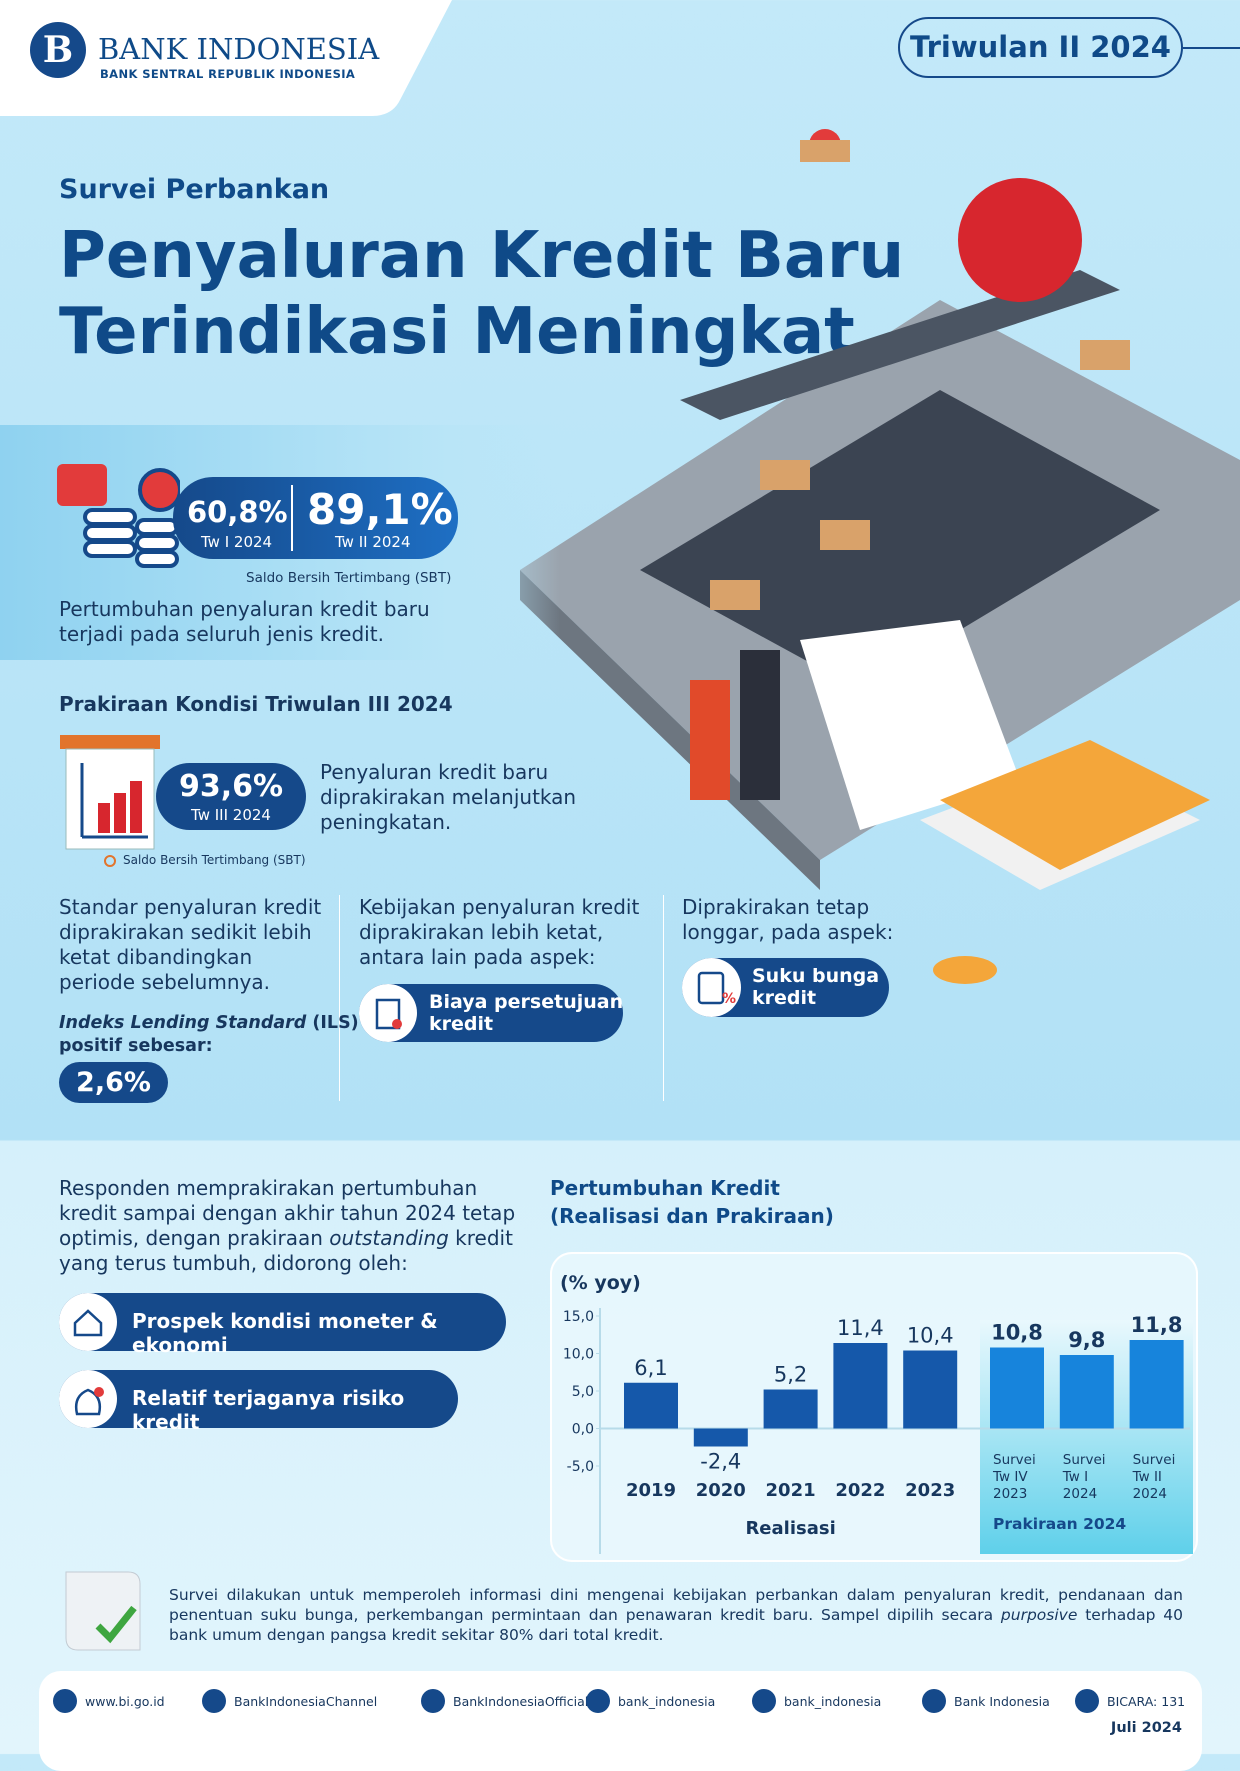 This screenshot has height=1771, width=1240. What do you see at coordinates (1211, 48) in the screenshot?
I see `period-rule` at bounding box center [1211, 48].